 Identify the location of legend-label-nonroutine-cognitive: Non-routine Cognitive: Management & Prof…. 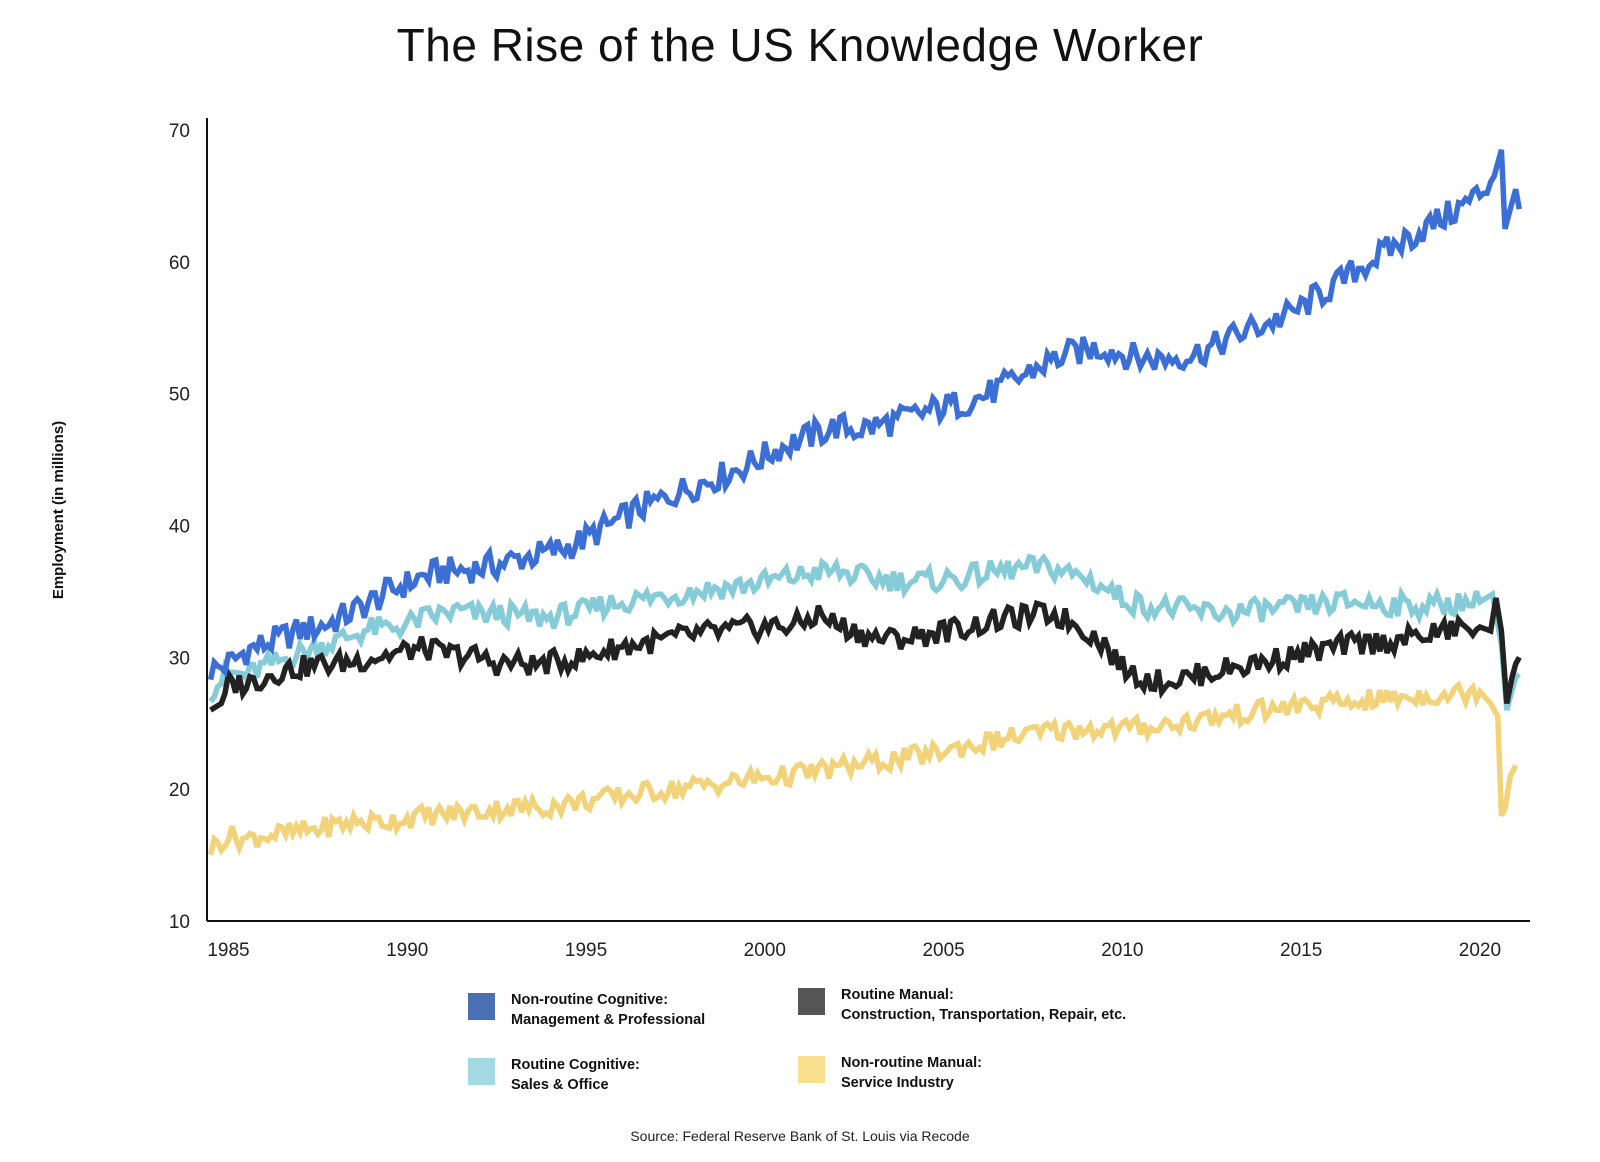
(608, 1010).